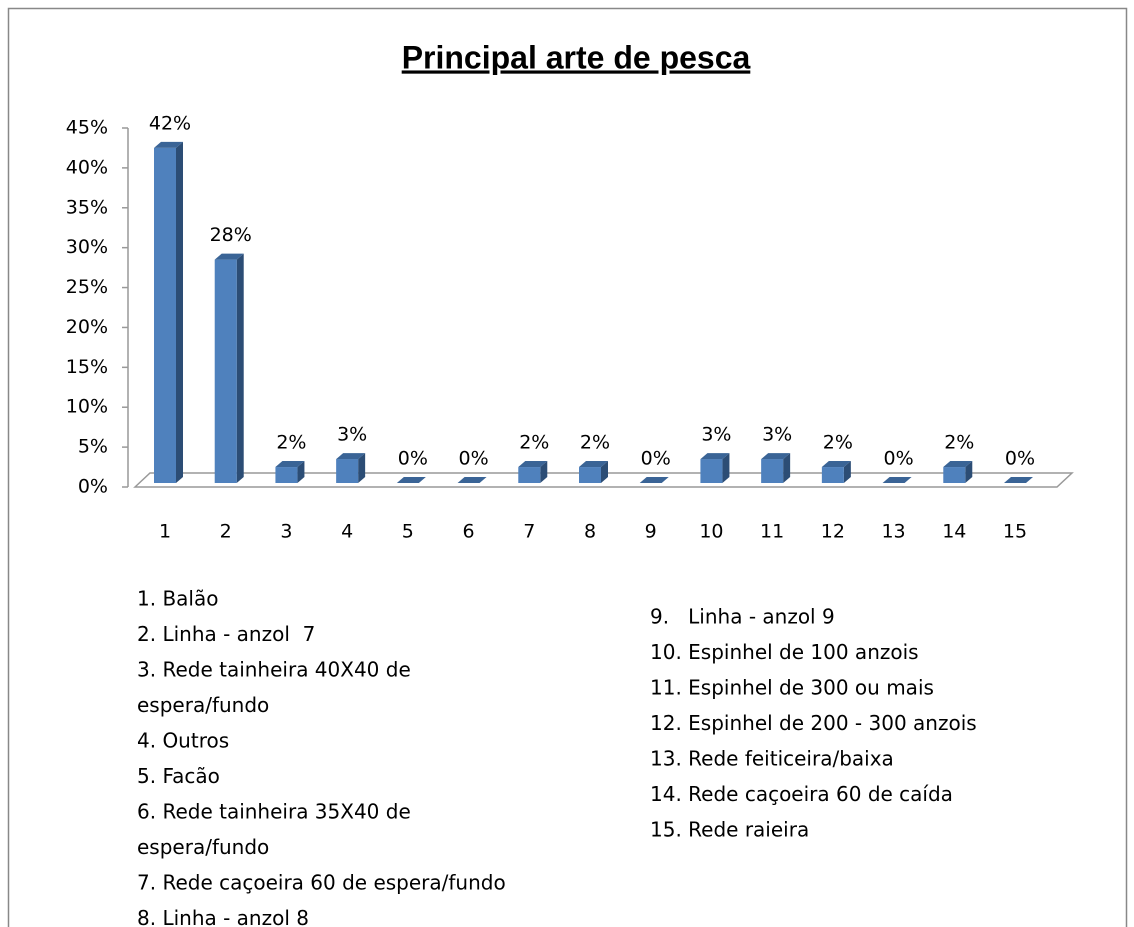 Image resolution: width=1134 pixels, height=927 pixels. I want to click on x-tick-label: 8, so click(590, 532).